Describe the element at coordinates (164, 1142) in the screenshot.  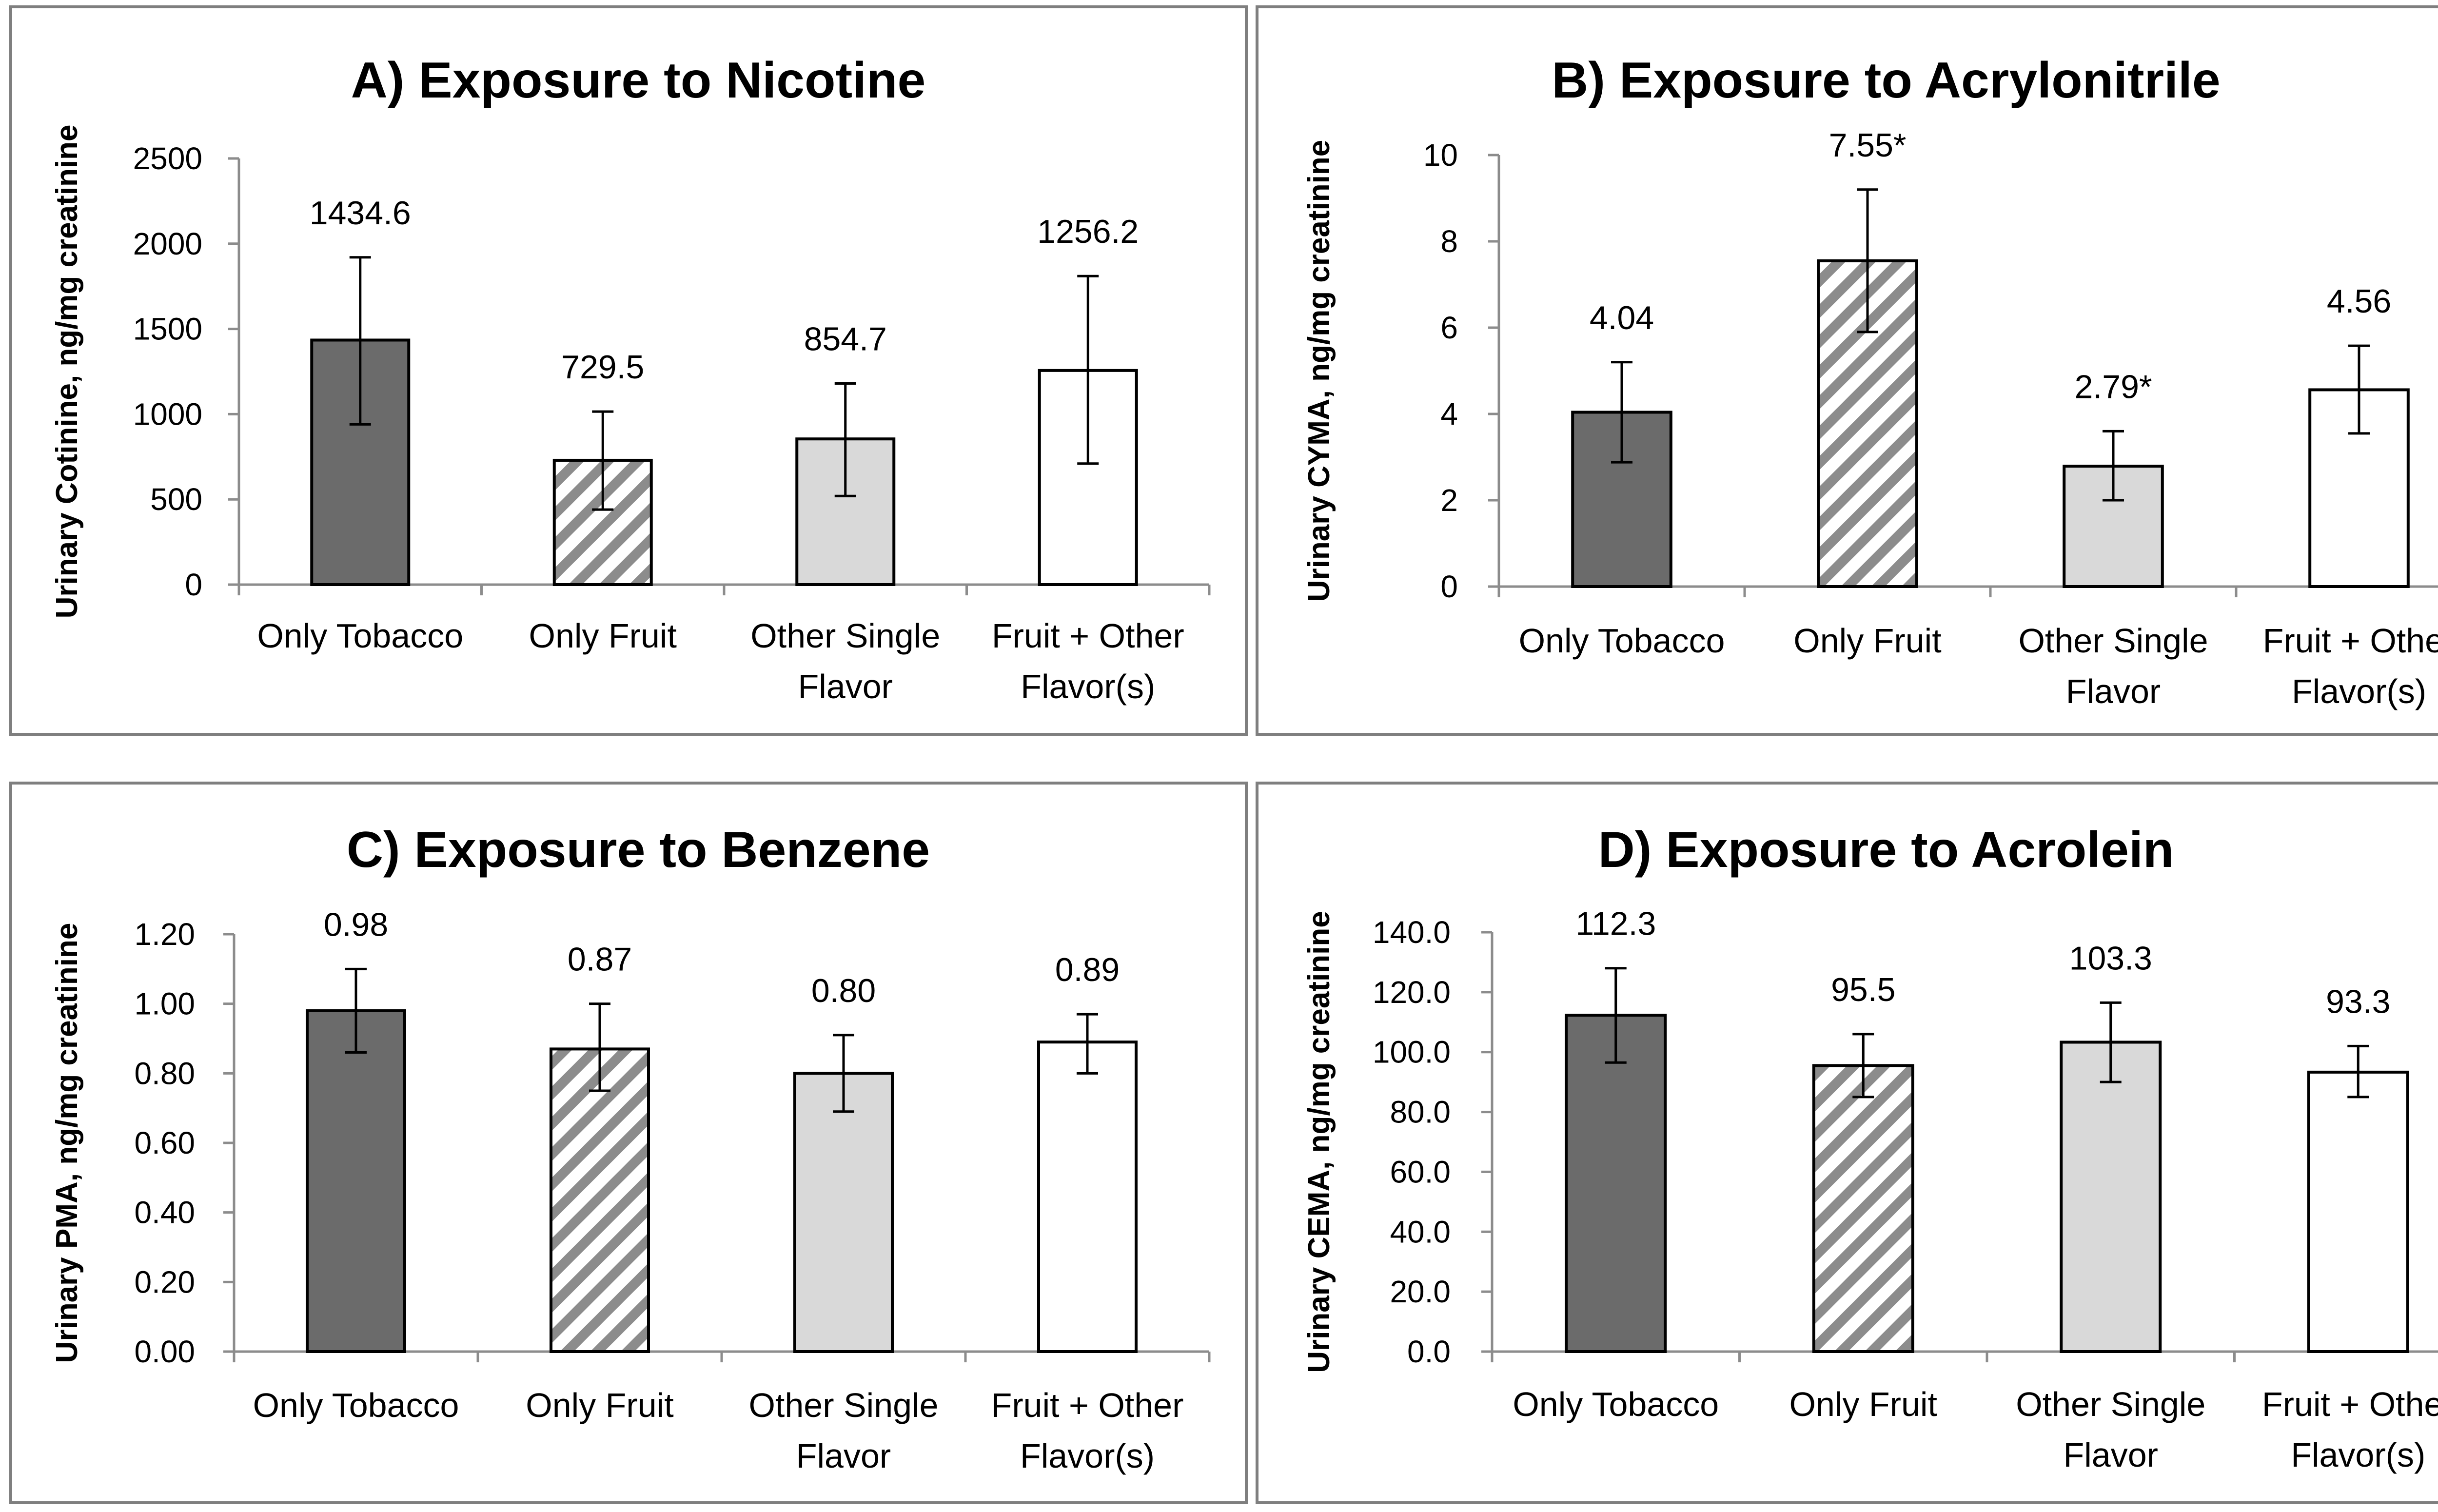
I see `y-tick-label: 0.60` at that location.